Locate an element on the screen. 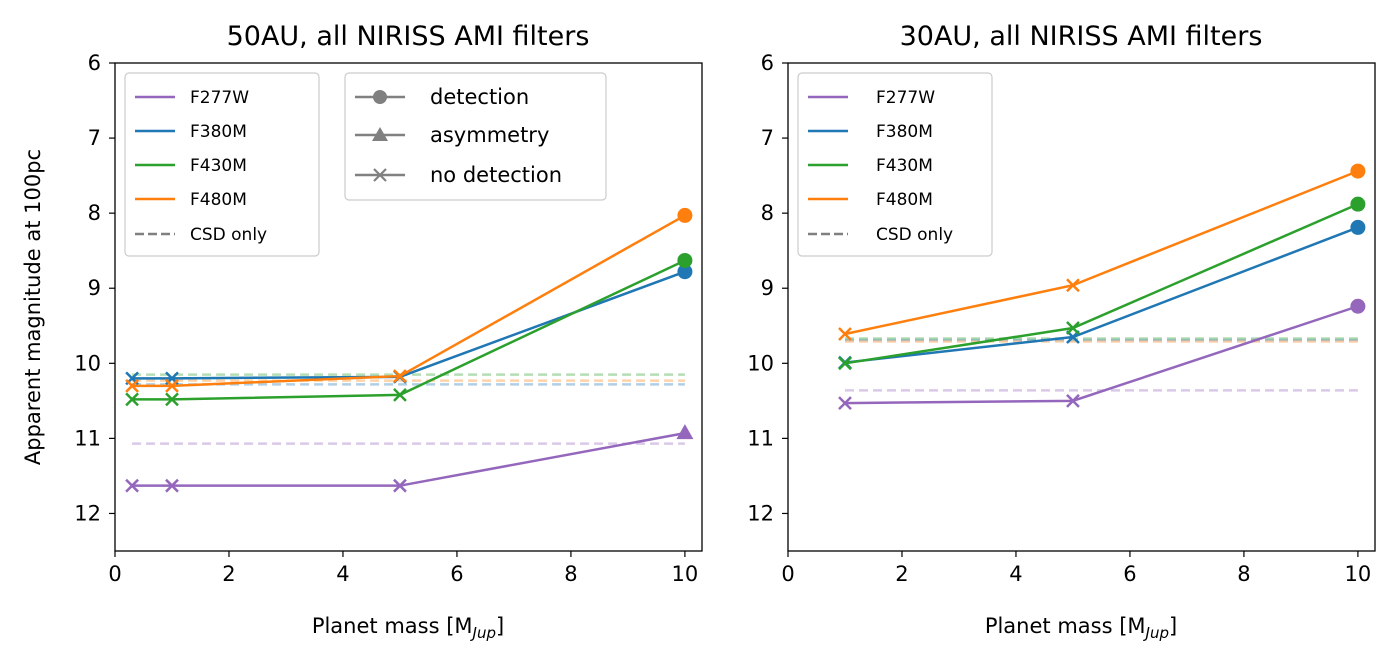 This screenshot has height=665, width=1396. right-legend-label-f430m: F430M is located at coordinates (904, 166).